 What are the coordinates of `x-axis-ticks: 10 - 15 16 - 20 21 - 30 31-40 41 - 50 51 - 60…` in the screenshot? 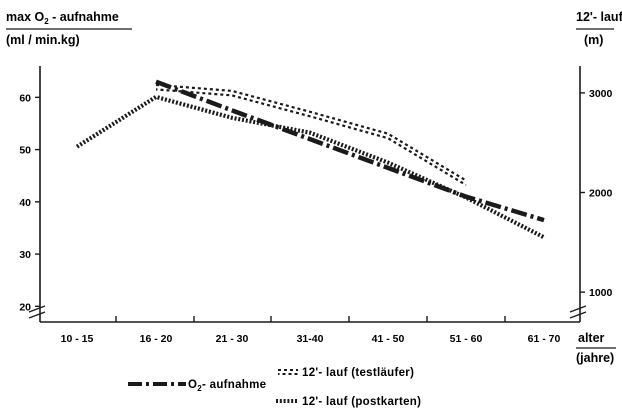 It's located at (311, 330).